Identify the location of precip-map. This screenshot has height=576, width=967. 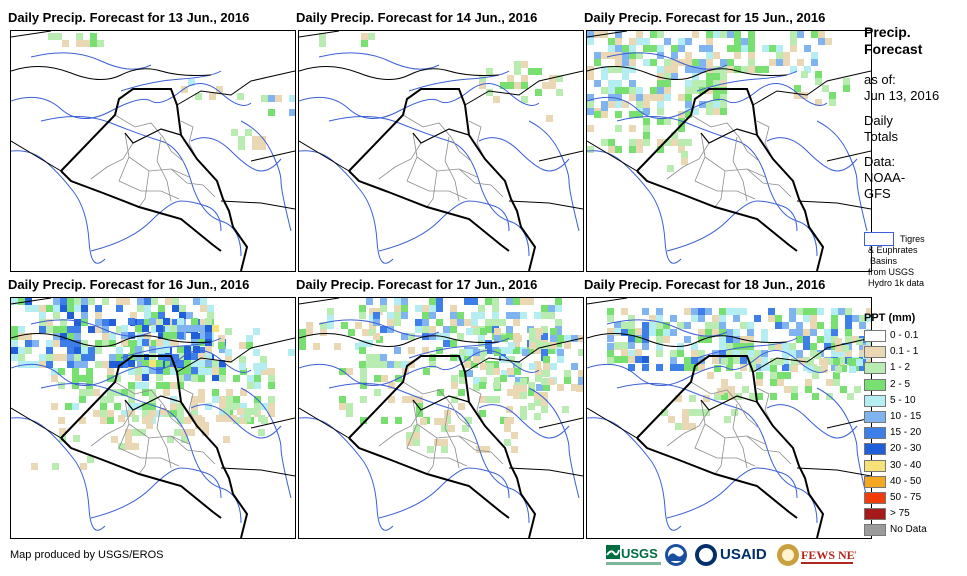
(153, 151).